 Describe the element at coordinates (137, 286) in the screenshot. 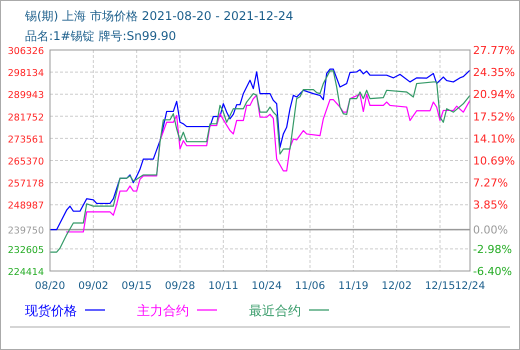

I see `x-tick-label: 09/15` at that location.